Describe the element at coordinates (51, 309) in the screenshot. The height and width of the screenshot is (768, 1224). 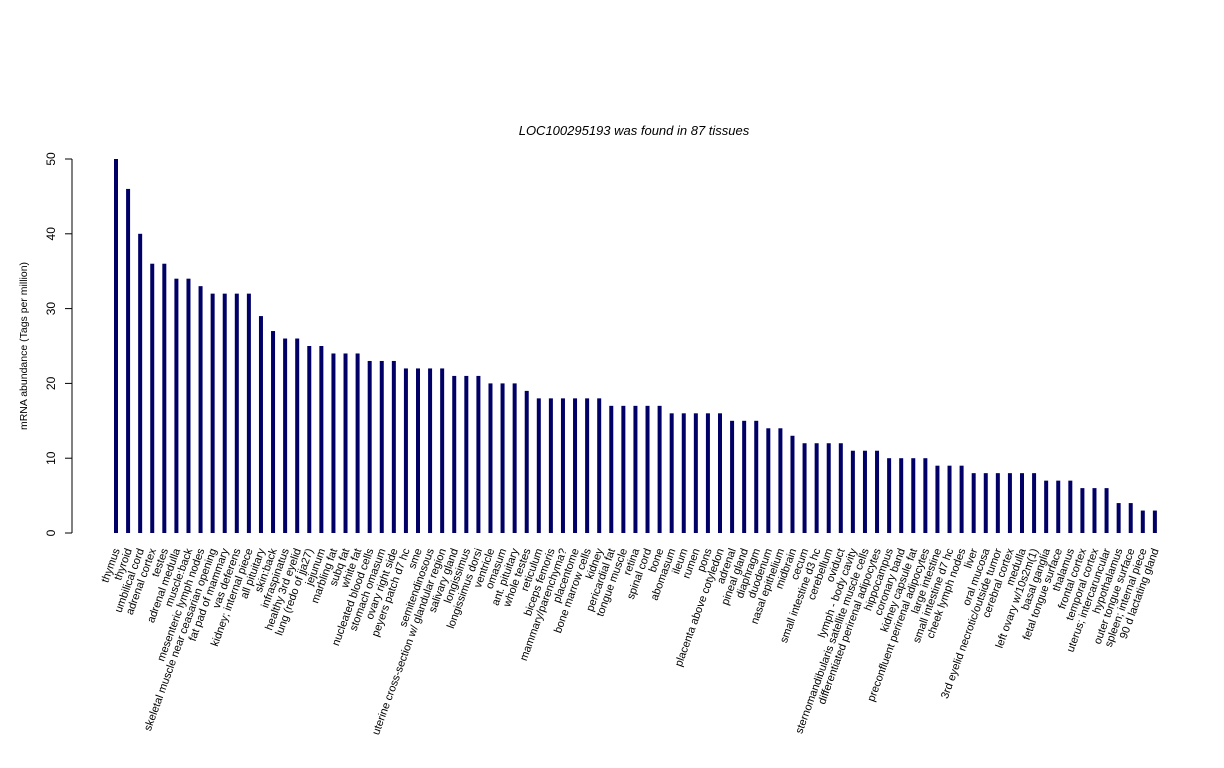
I see `y-tick-label: 30` at that location.